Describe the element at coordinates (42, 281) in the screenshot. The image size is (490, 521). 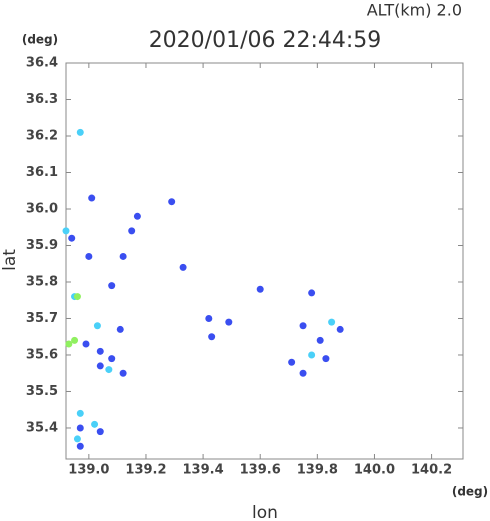
I see `y-tick-label: 35.8` at that location.